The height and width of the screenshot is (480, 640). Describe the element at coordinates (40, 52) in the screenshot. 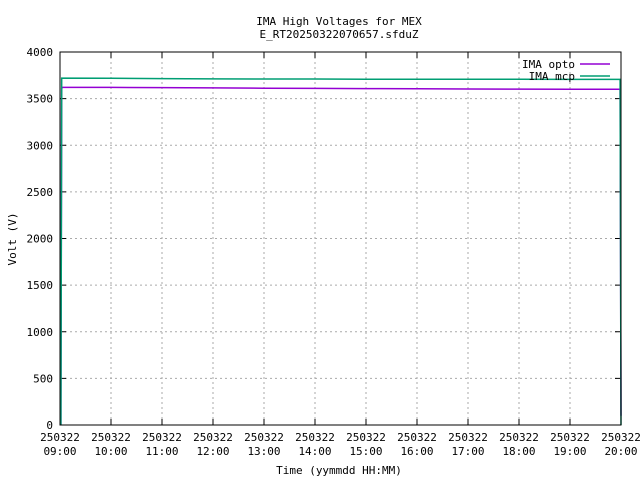

I see `y-tick-label: 4000` at that location.